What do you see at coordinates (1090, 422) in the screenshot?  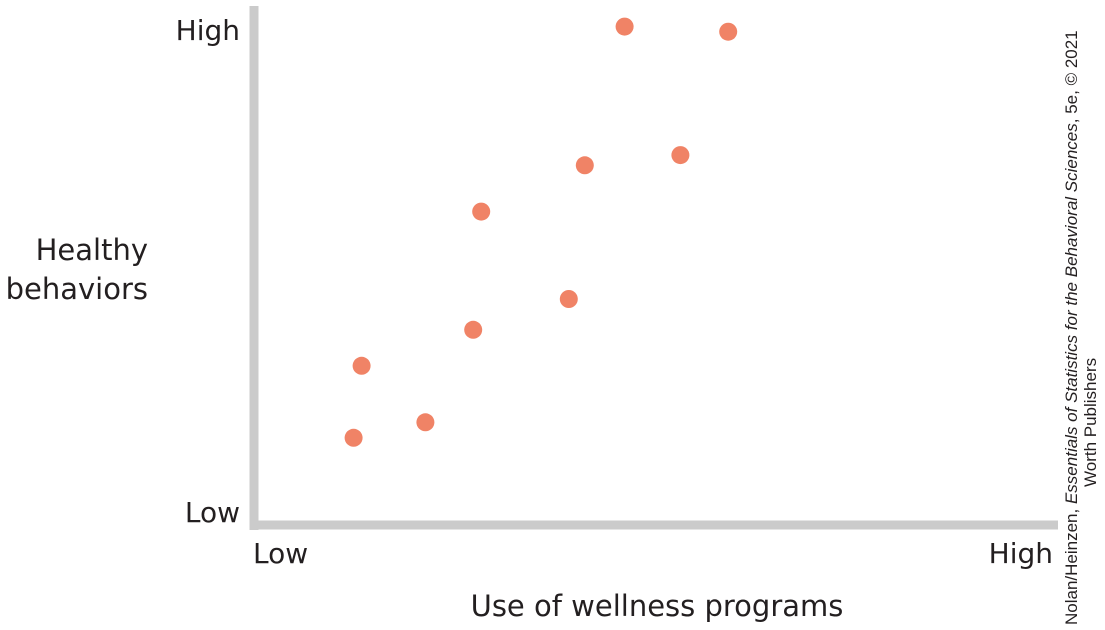 I see `credit-publisher: Worth Publishers` at bounding box center [1090, 422].